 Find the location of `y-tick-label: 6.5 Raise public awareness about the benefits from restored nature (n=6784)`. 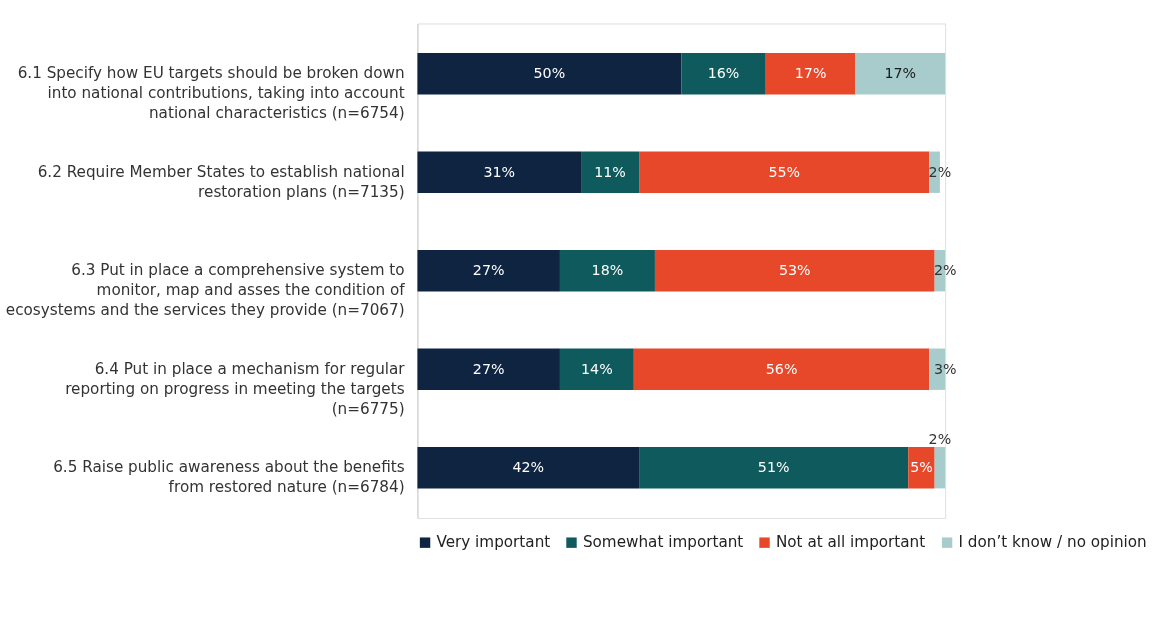

y-tick-label: 6.5 Raise public awareness about the benefits from restored nature (n=6784) is located at coordinates (229, 477).